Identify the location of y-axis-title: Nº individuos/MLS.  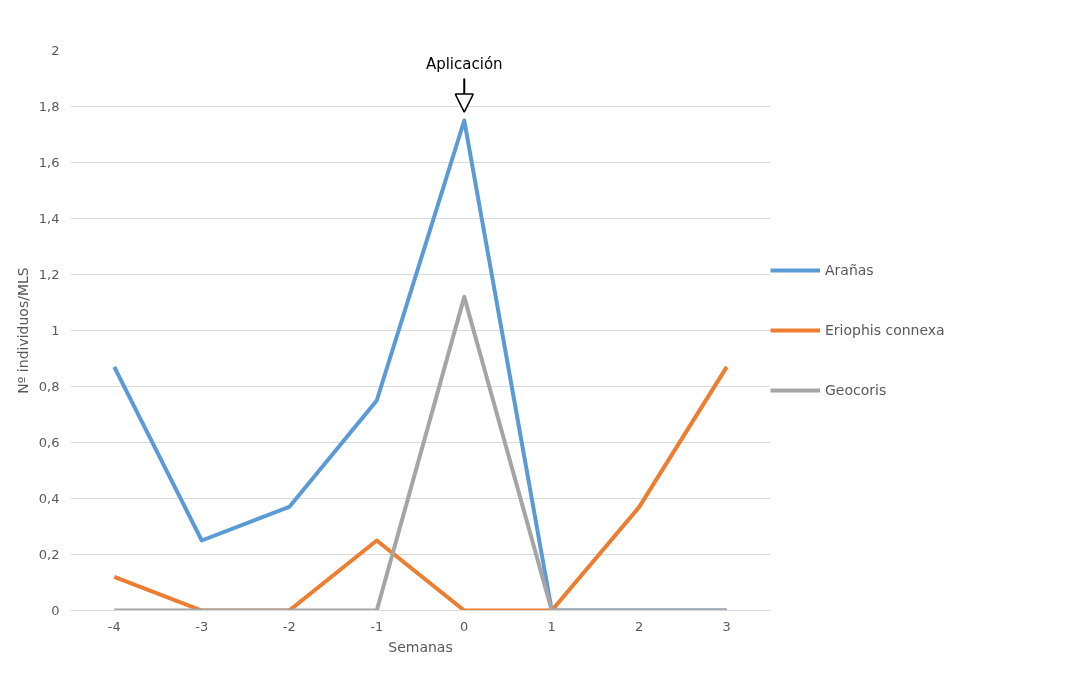
(22, 330).